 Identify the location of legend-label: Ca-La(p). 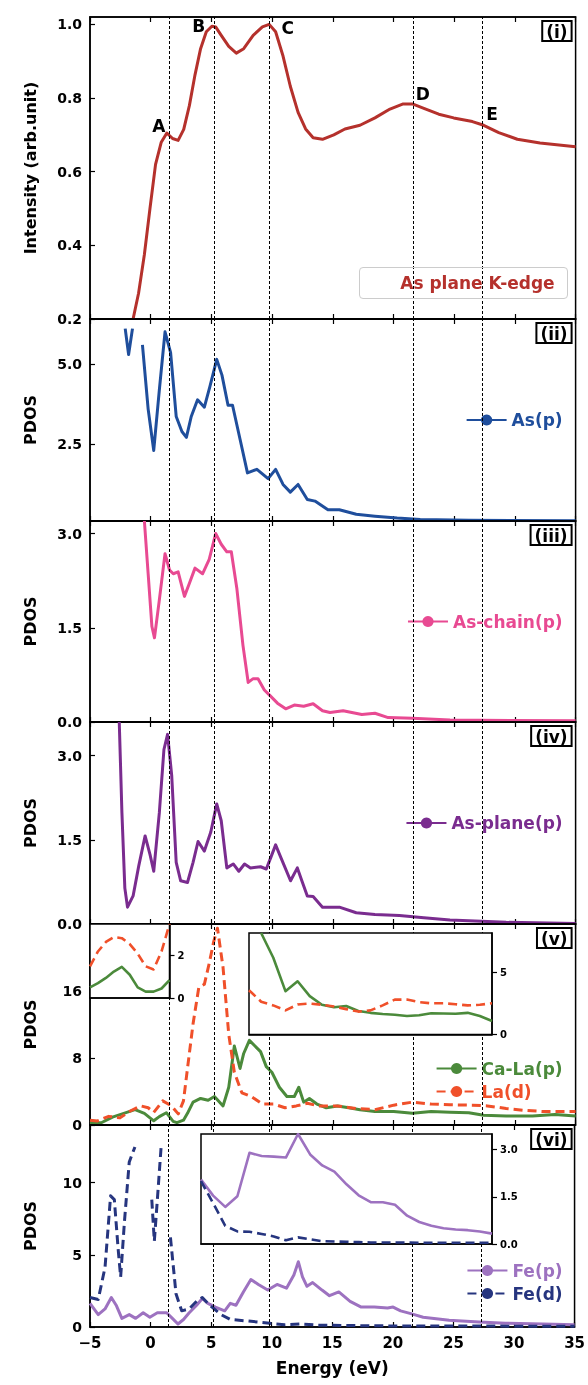
(522, 1068).